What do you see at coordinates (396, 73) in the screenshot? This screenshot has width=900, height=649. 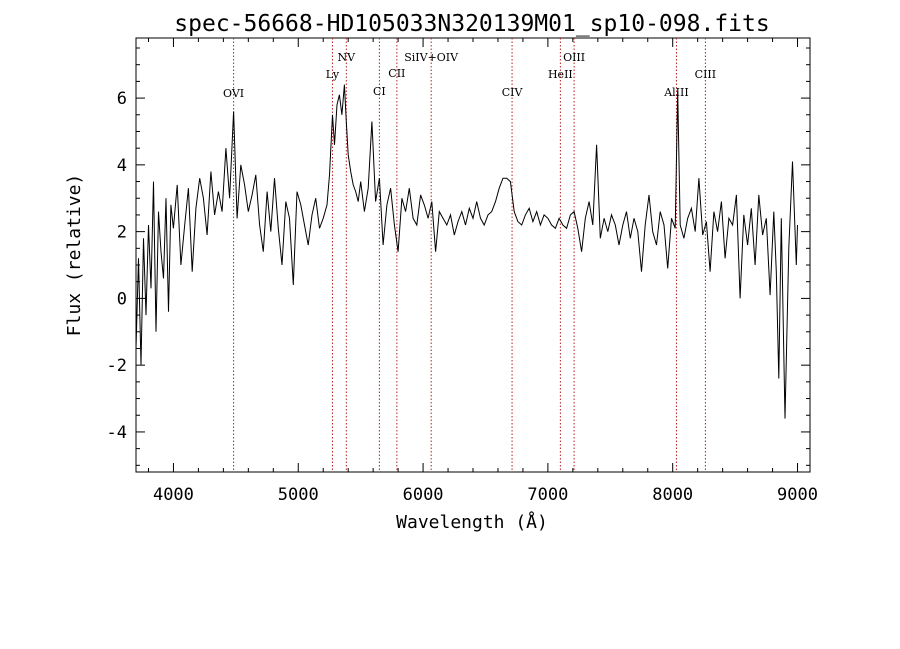 I see `line-marker-label: CII` at bounding box center [396, 73].